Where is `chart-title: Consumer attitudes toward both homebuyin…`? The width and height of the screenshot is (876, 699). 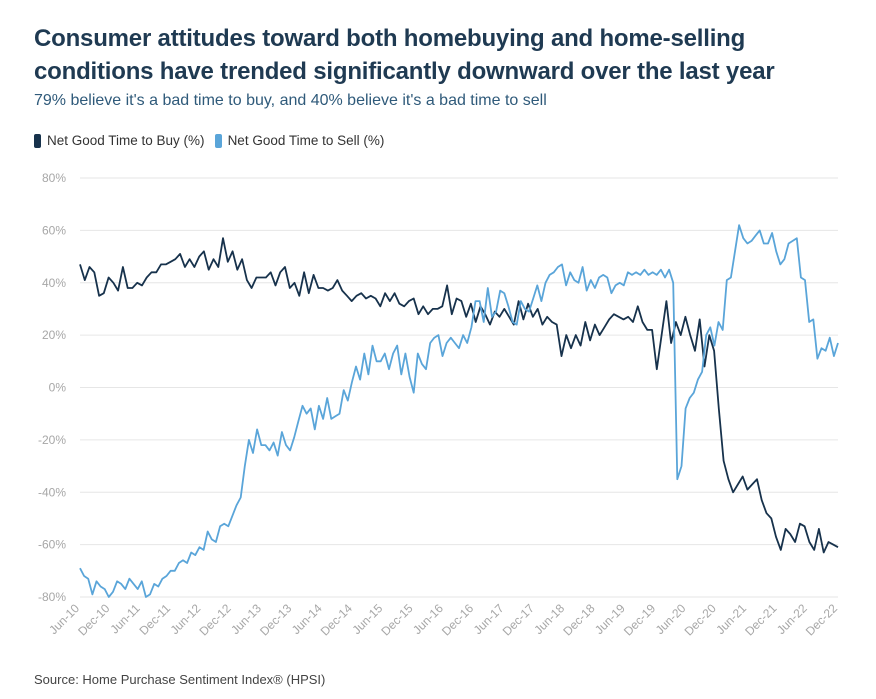 chart-title: Consumer attitudes toward both homebuyin… is located at coordinates (404, 55).